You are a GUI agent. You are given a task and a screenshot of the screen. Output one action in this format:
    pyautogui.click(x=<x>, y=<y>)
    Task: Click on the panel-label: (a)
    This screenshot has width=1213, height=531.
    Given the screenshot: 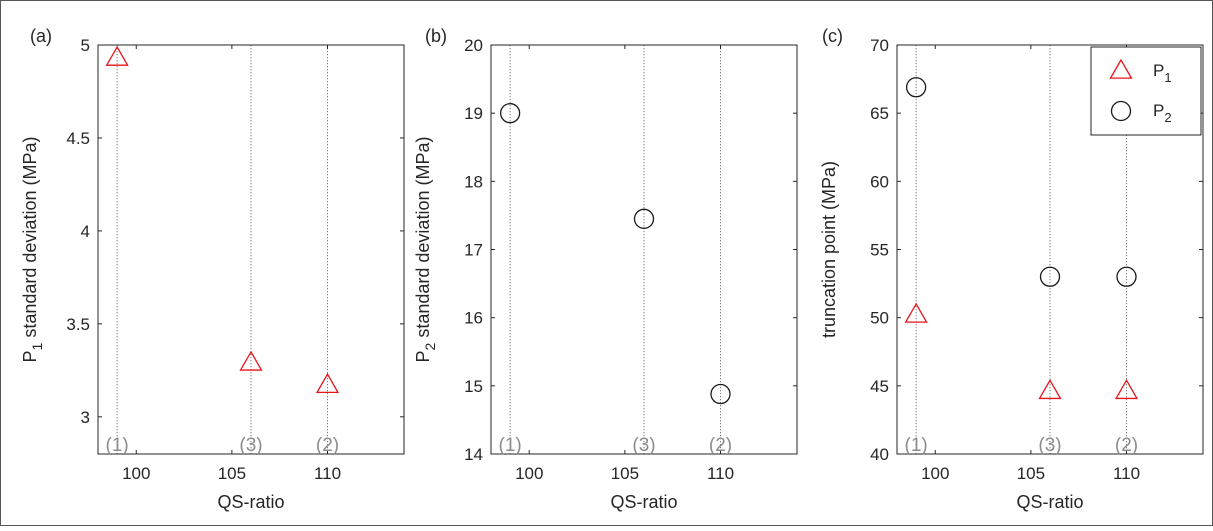 What is the action you would take?
    pyautogui.click(x=41, y=36)
    